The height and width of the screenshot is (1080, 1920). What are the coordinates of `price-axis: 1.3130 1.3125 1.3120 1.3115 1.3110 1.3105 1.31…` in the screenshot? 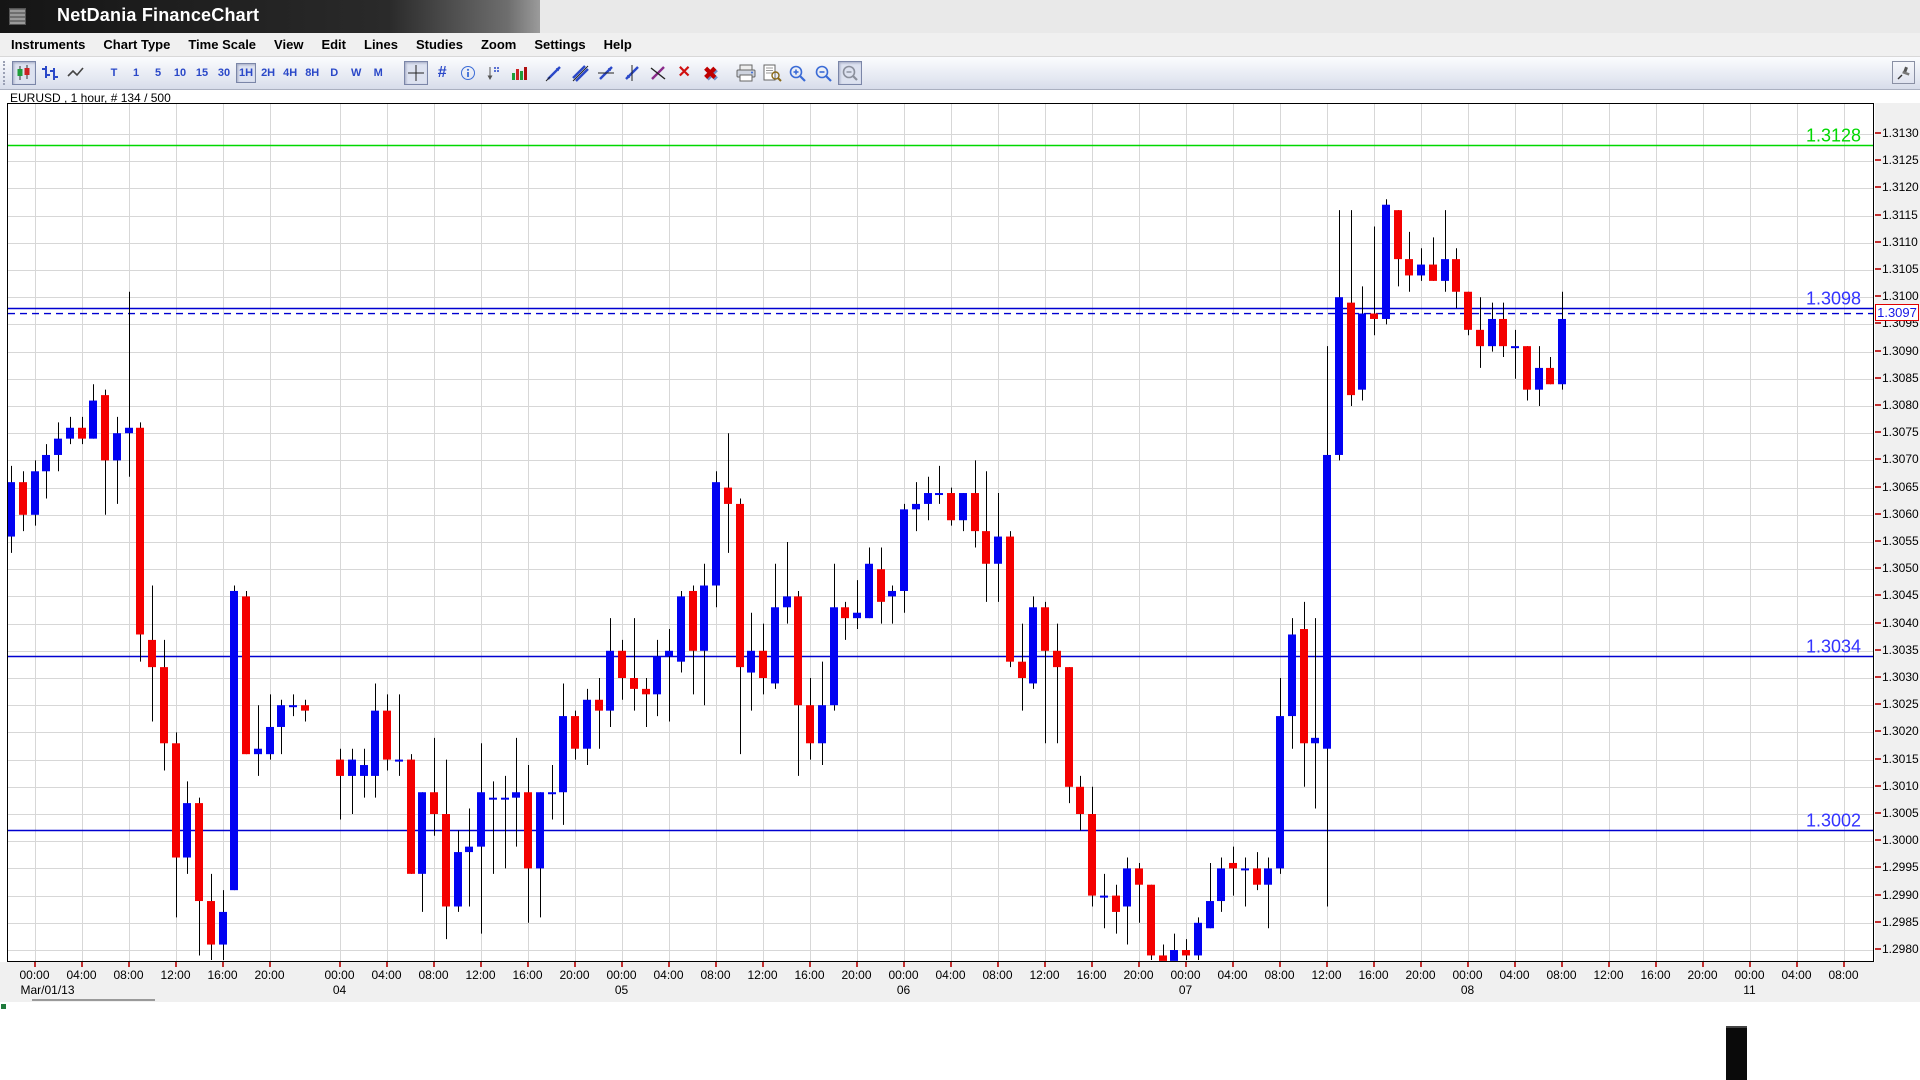 It's located at (1897, 532).